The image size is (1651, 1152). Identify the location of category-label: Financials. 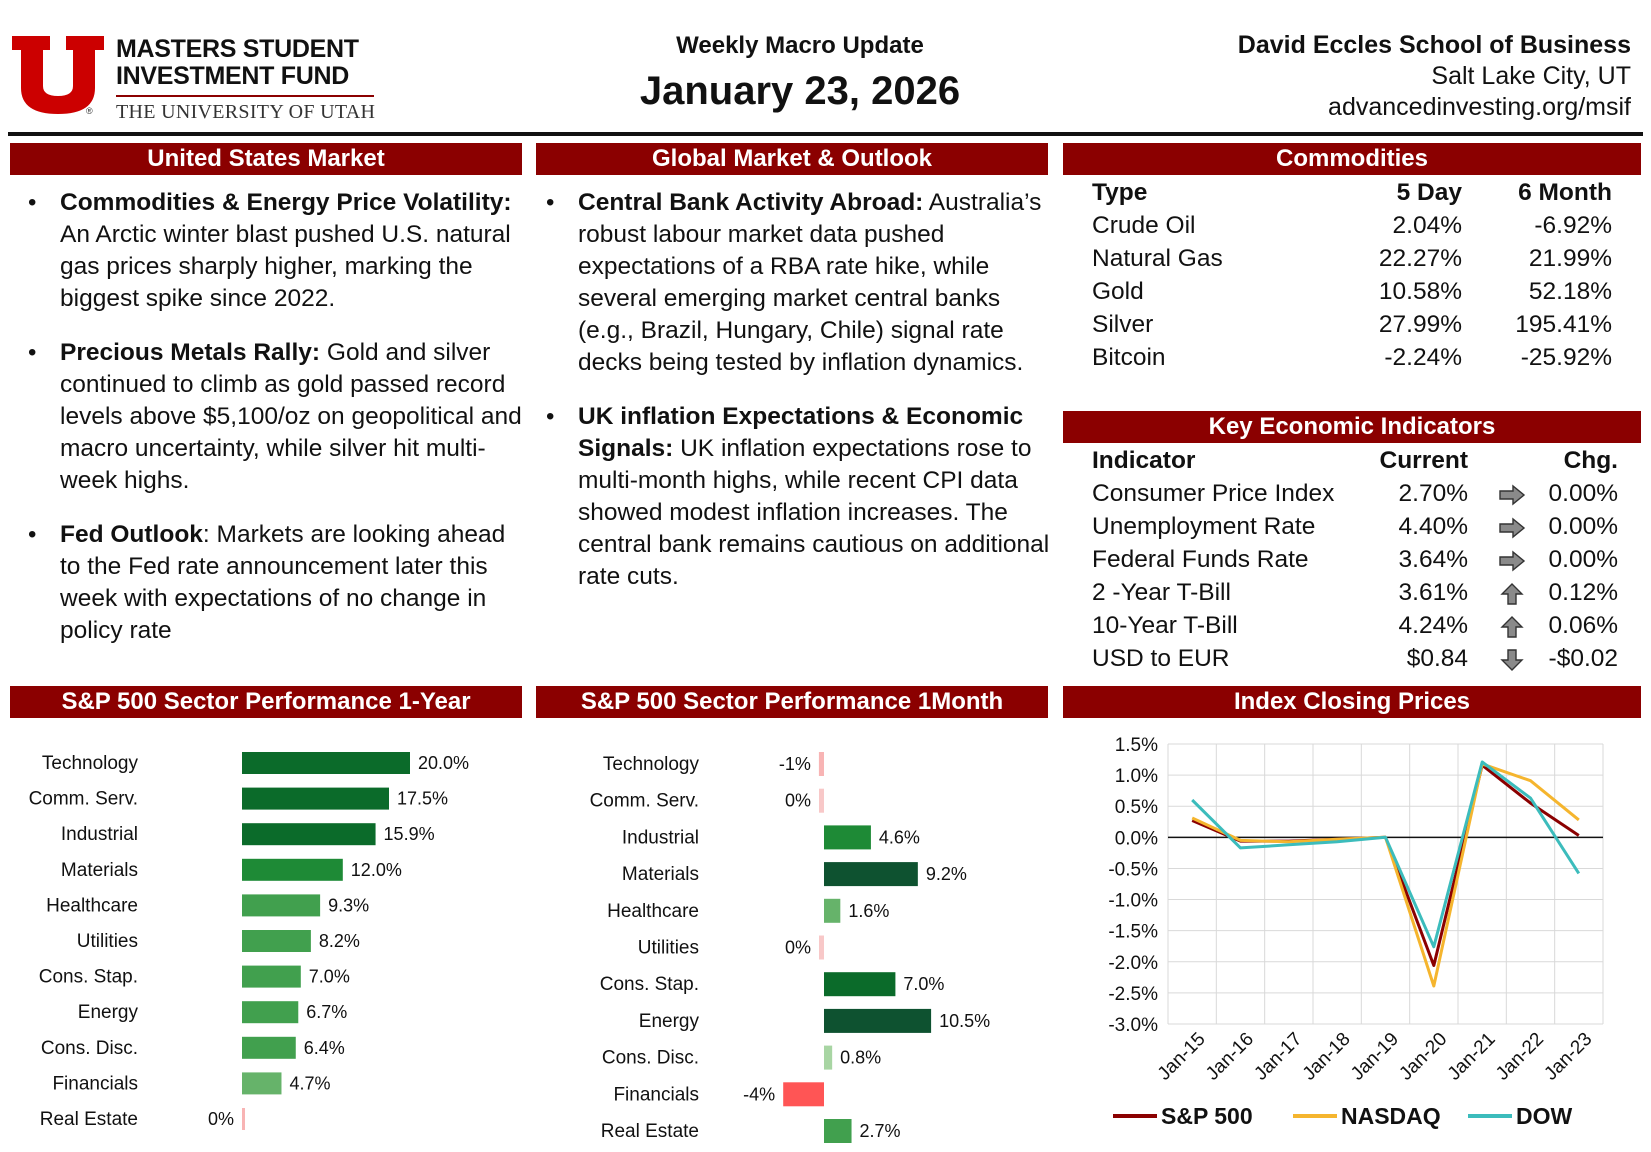
(95, 1083).